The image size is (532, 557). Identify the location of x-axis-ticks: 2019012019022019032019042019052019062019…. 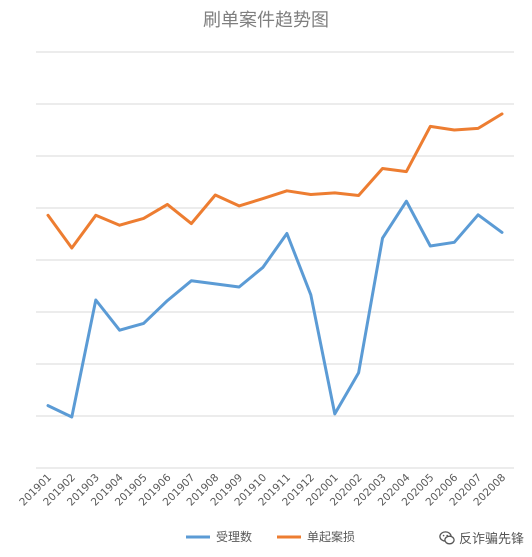
(262, 489).